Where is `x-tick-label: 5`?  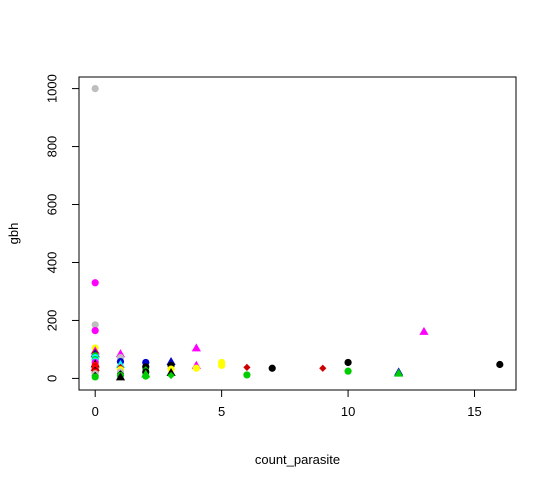 x-tick-label: 5 is located at coordinates (221, 411).